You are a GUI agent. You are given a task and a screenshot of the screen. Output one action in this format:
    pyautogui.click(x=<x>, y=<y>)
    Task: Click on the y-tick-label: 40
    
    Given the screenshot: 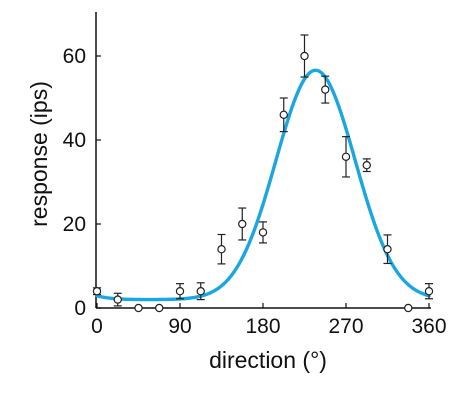 What is the action you would take?
    pyautogui.click(x=74, y=140)
    